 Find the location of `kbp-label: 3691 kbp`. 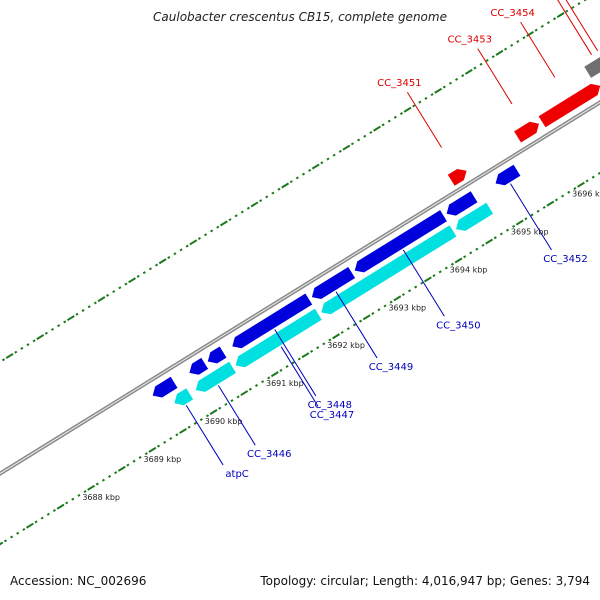

kbp-label: 3691 kbp is located at coordinates (285, 383).